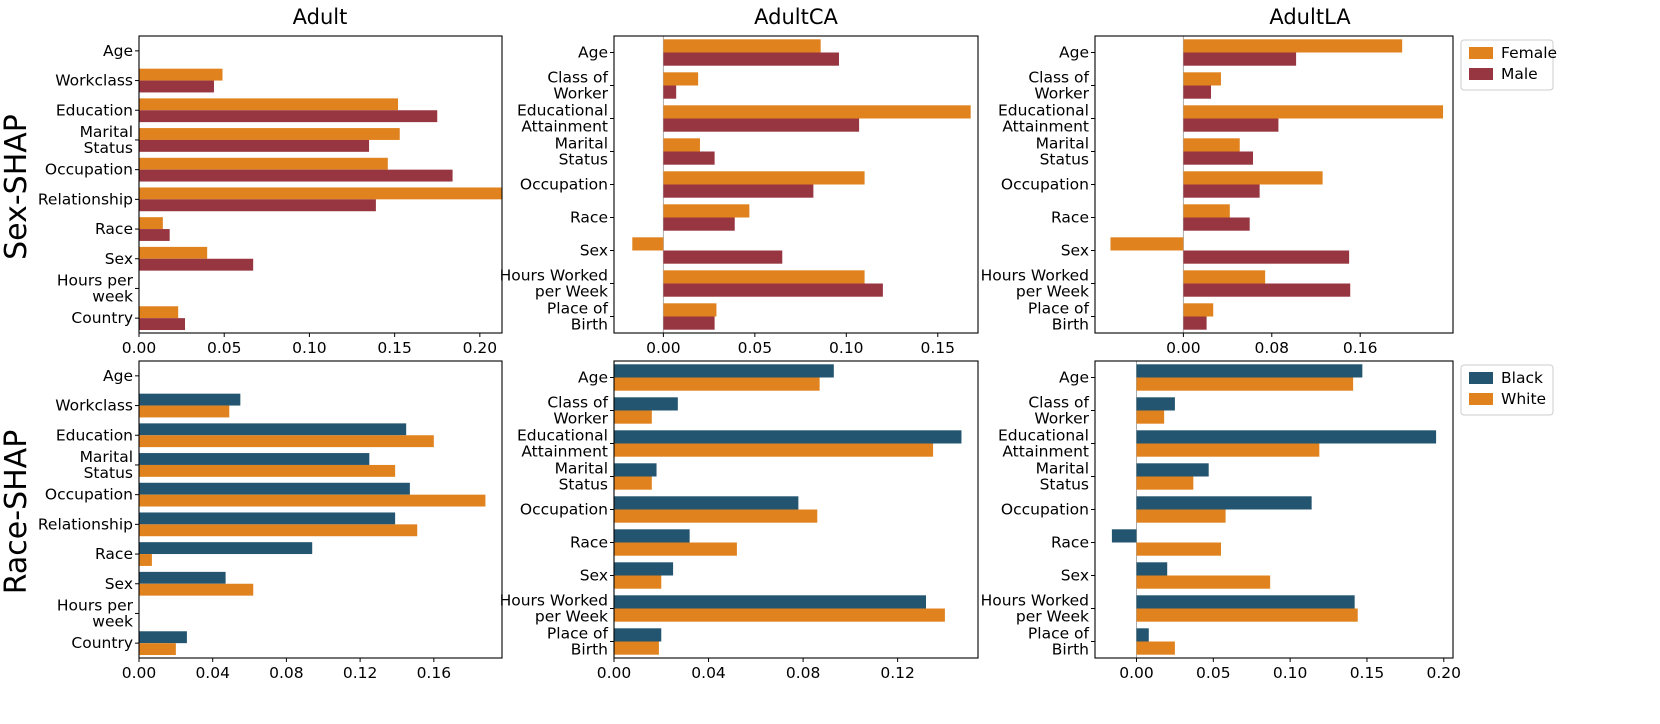 Image resolution: width=1660 pixels, height=724 pixels. Describe the element at coordinates (94, 110) in the screenshot. I see `category-label-education: Education` at that location.